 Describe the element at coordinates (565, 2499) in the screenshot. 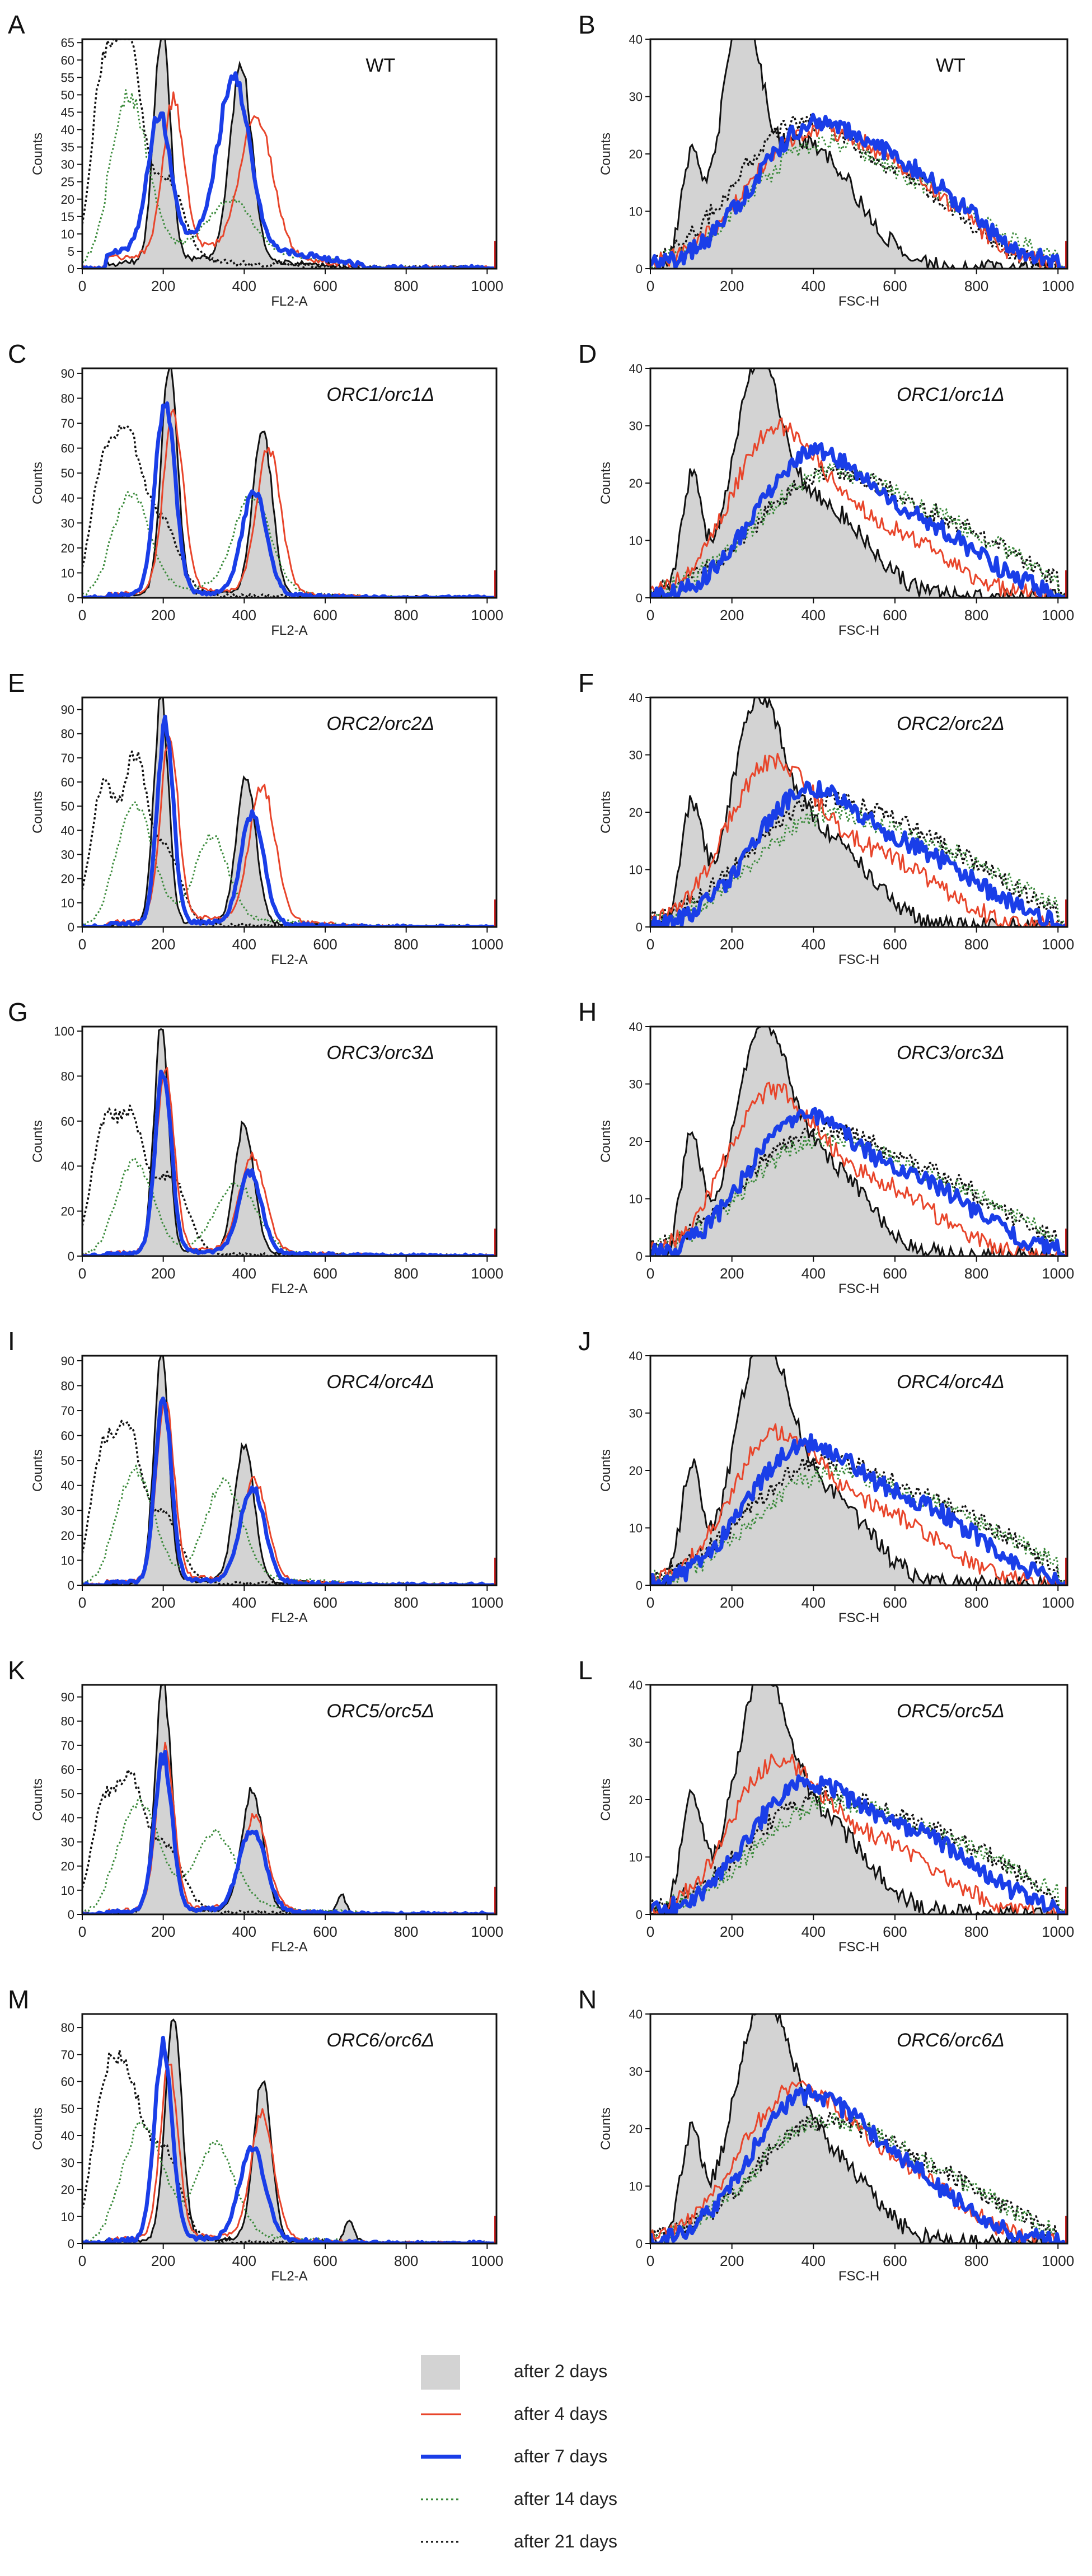

I see `legend-label: after 14 days` at that location.